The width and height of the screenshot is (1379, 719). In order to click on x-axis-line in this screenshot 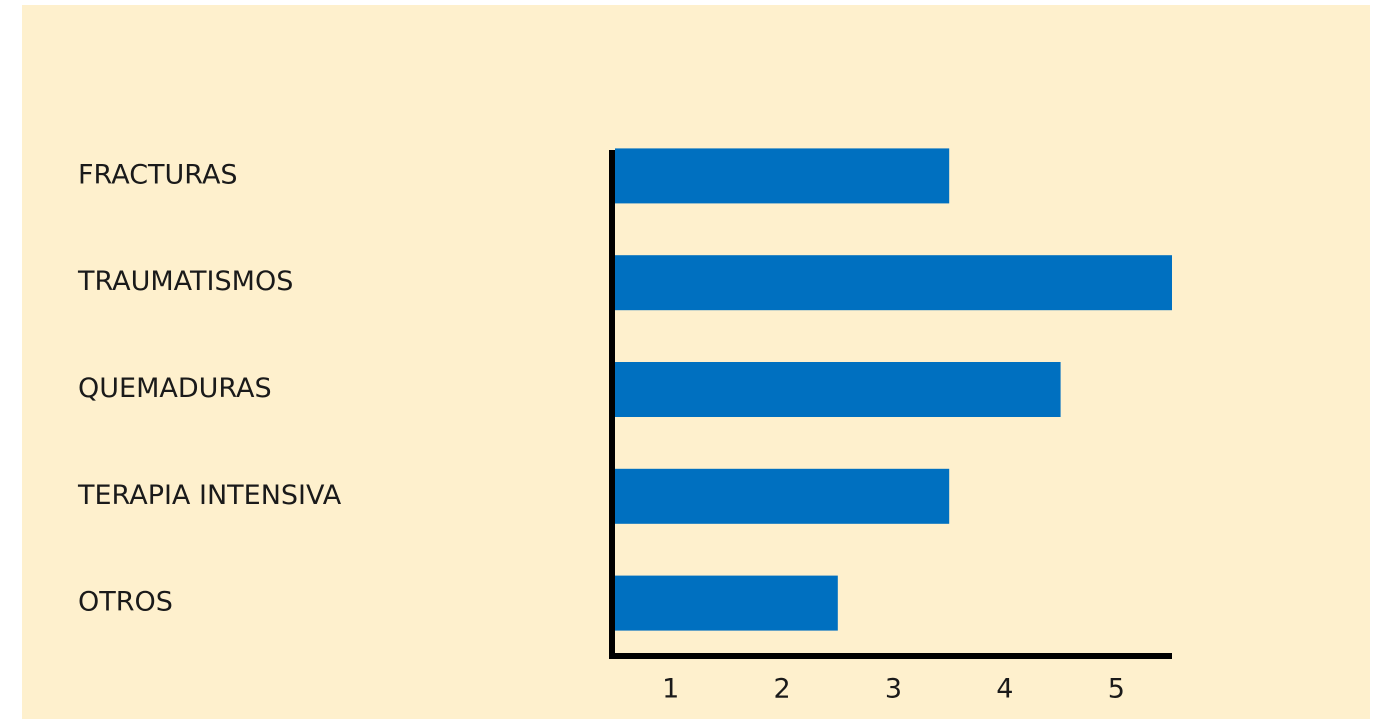, I will do `click(890, 656)`.